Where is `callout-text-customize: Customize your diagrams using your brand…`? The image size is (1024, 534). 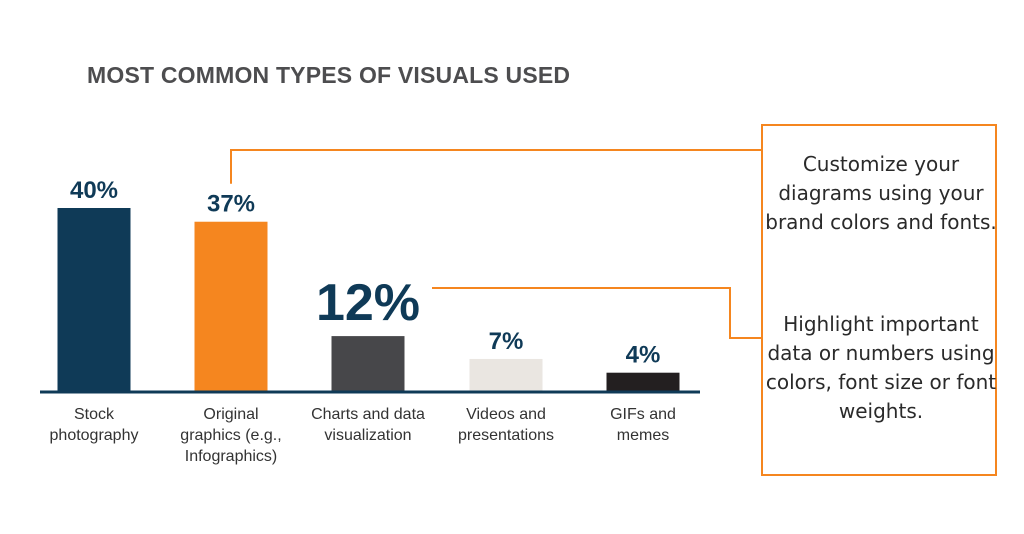 callout-text-customize: Customize your diagrams using your brand… is located at coordinates (881, 193).